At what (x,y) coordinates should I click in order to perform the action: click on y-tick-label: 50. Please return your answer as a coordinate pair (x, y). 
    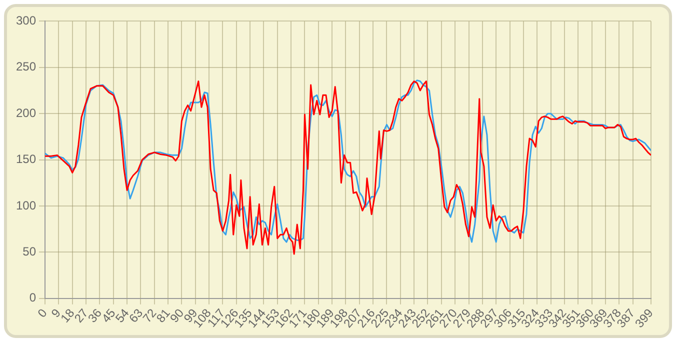
    Looking at the image, I should click on (29, 251).